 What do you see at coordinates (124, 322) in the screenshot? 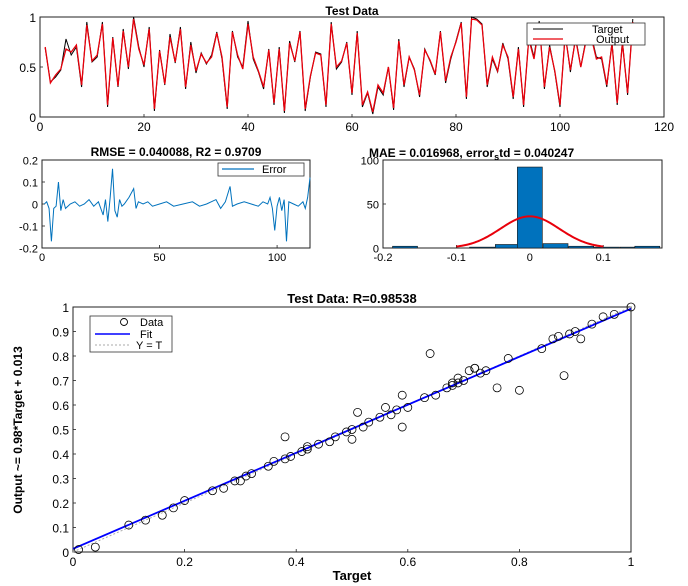
I see `legend-swatch-data` at bounding box center [124, 322].